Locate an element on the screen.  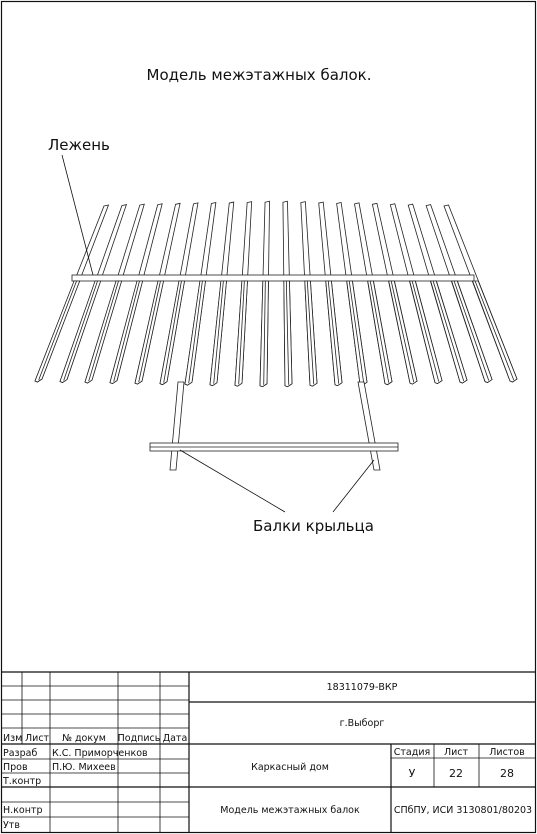
tb-header-date: Дата is located at coordinates (175, 738).